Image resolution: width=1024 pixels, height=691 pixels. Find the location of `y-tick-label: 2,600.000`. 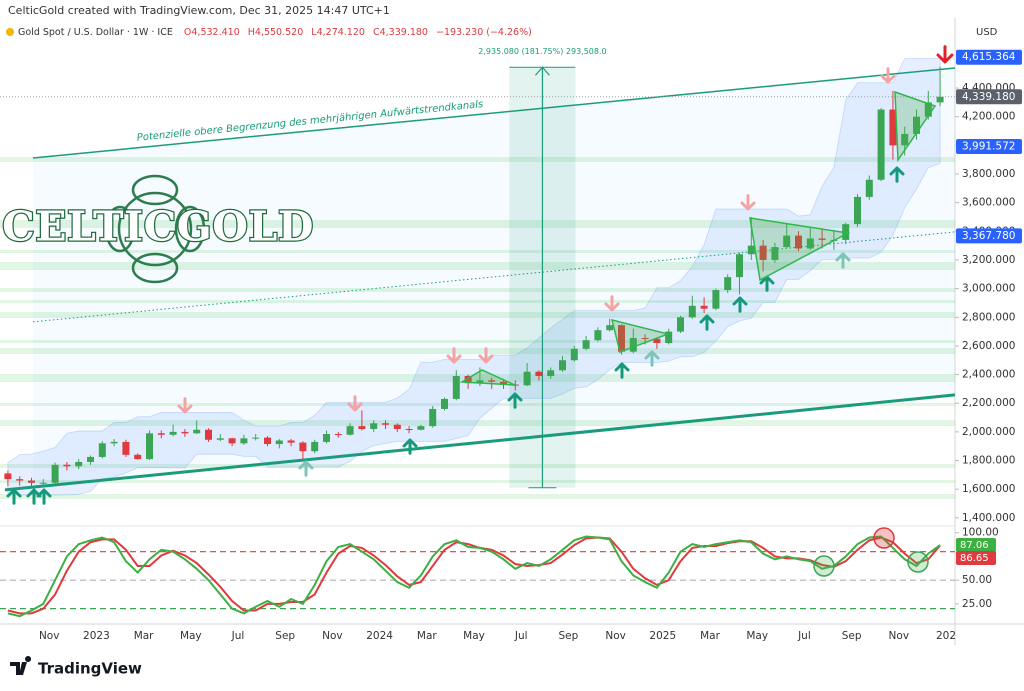

y-tick-label: 2,600.000 is located at coordinates (988, 346).